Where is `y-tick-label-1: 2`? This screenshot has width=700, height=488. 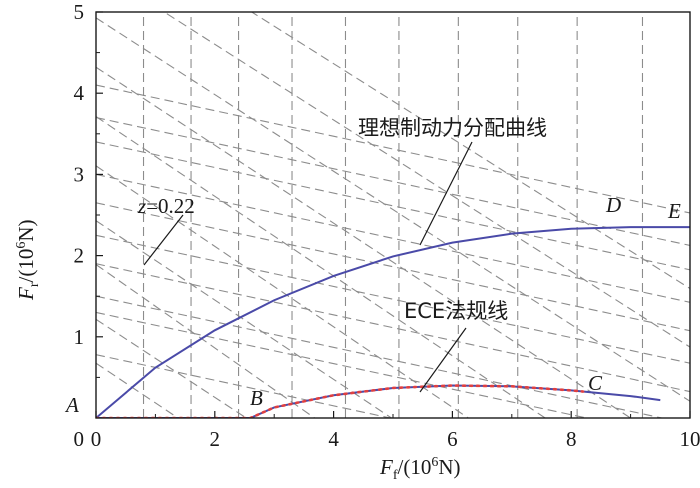 y-tick-label-1: 2 is located at coordinates (79, 256).